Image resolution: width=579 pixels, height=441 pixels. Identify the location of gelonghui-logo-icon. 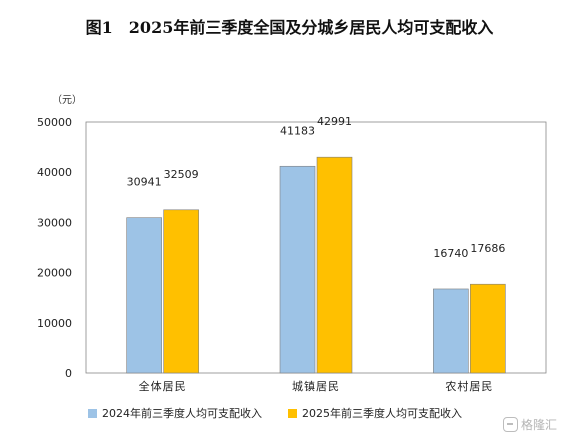
(510, 424).